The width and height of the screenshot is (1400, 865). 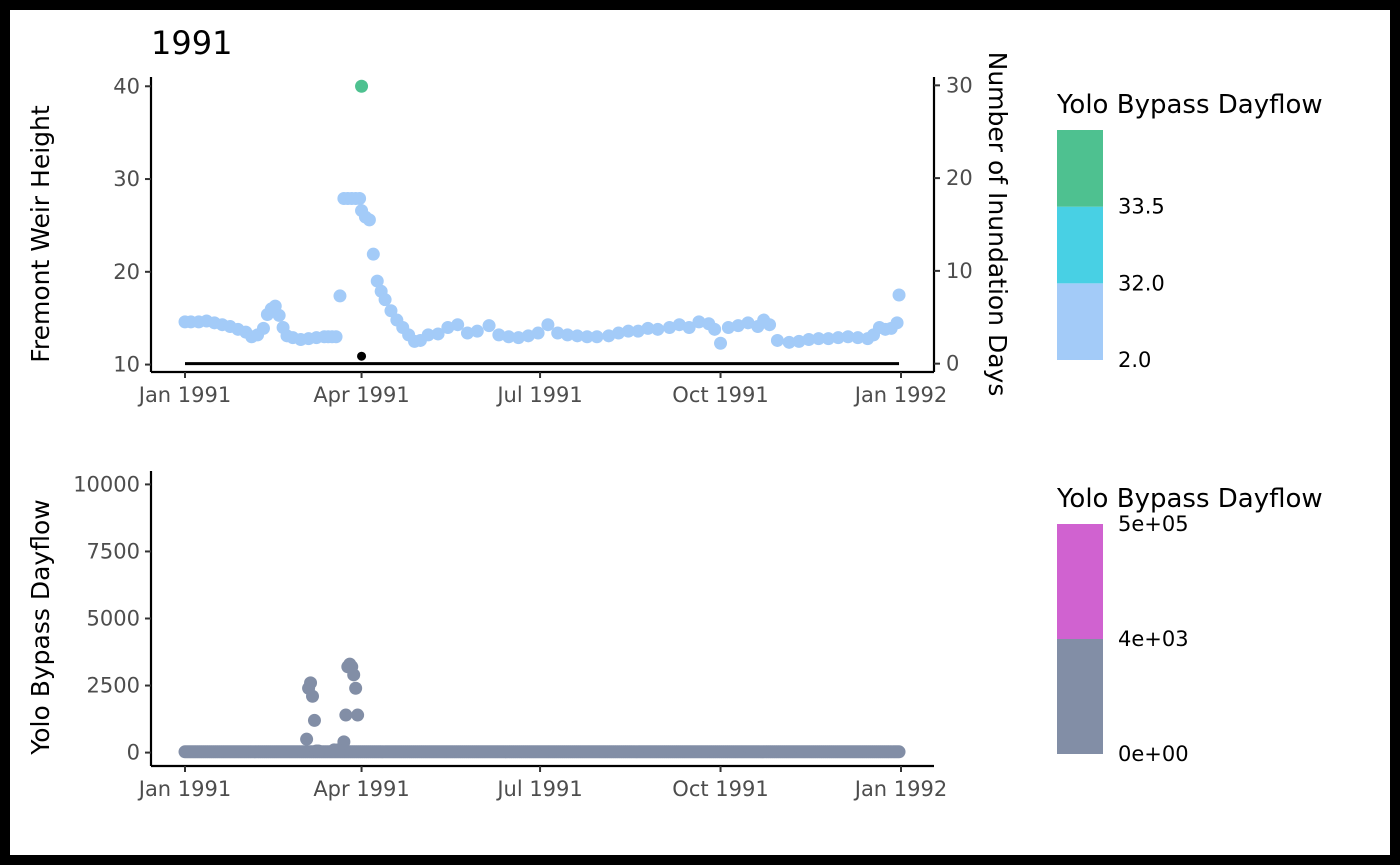 What do you see at coordinates (133, 753) in the screenshot?
I see `y-tick-label: 0` at bounding box center [133, 753].